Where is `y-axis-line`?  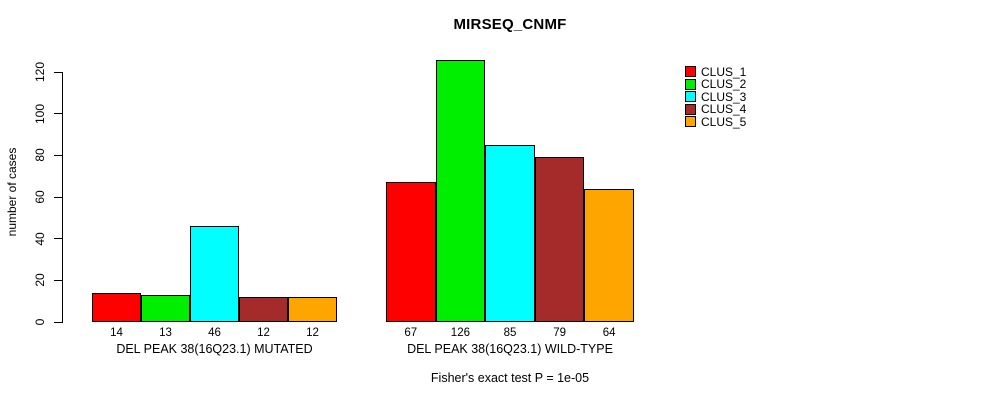 y-axis-line is located at coordinates (62, 197).